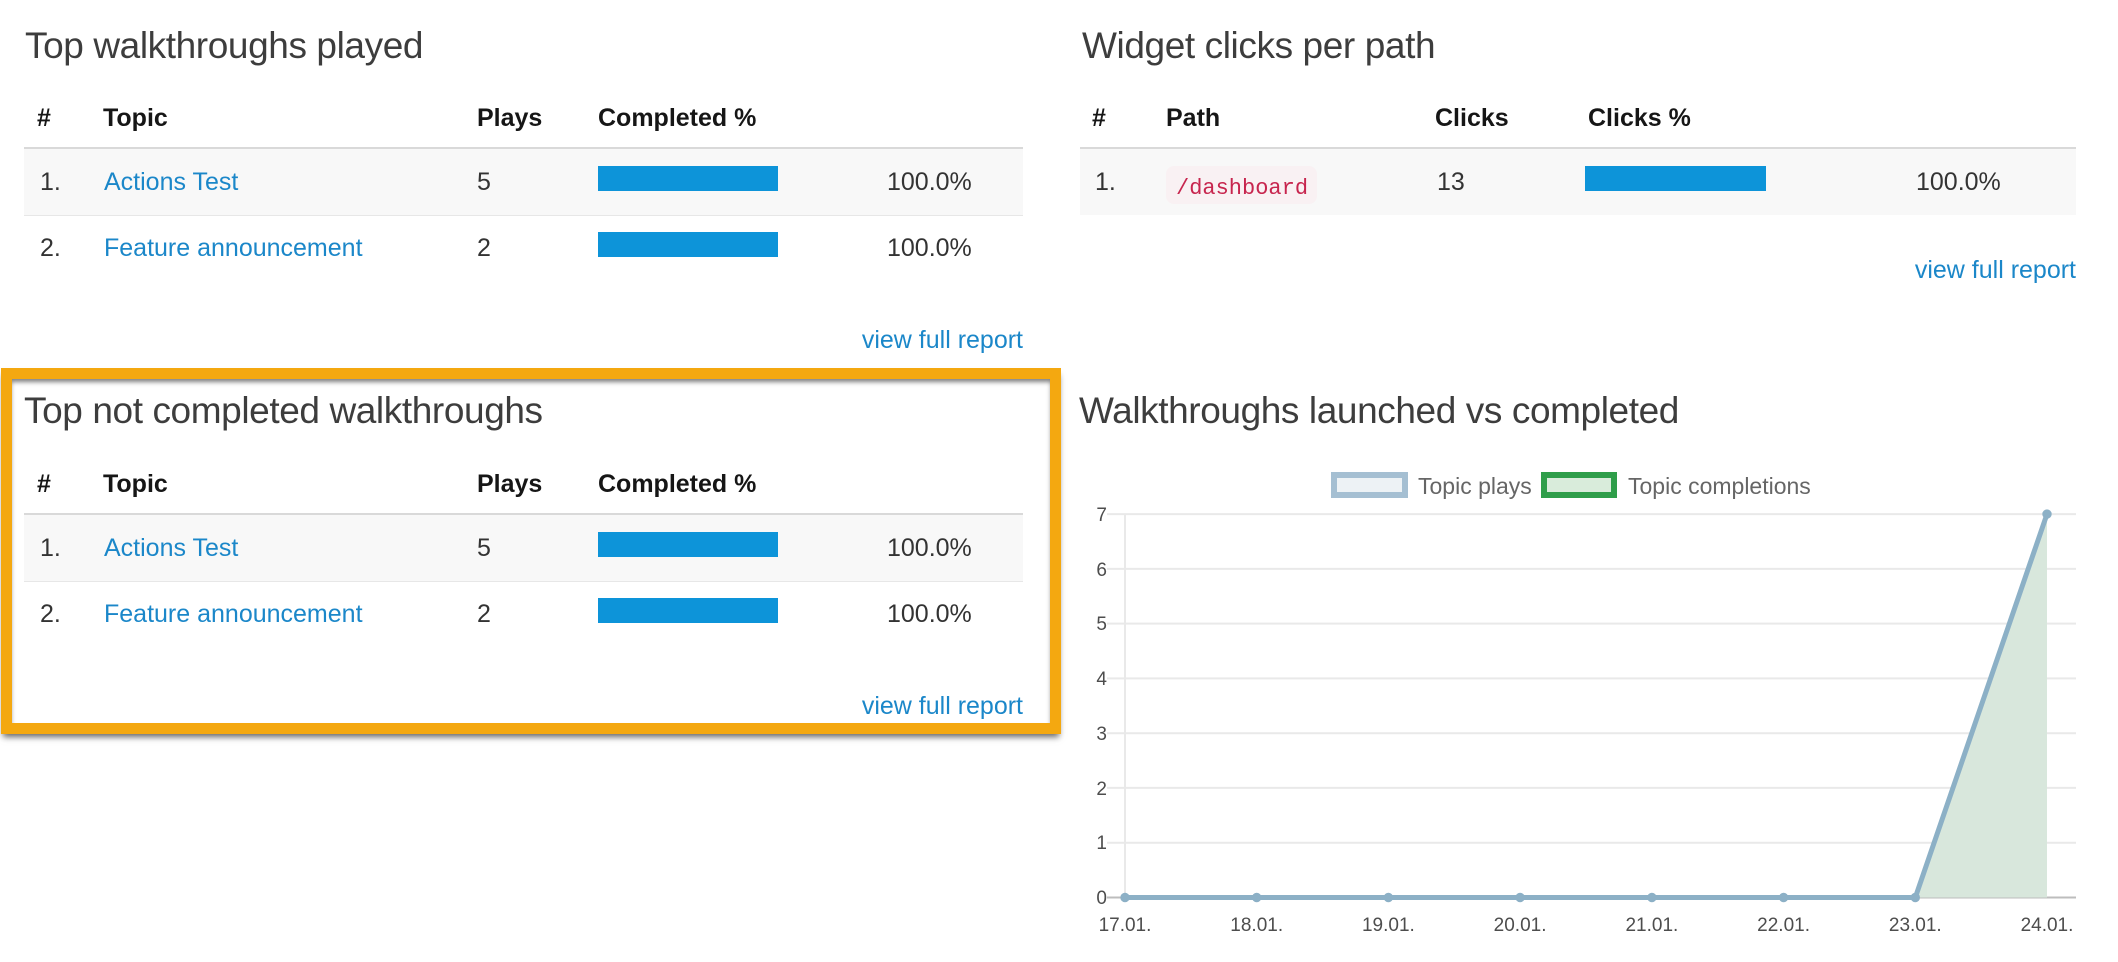 The height and width of the screenshot is (962, 2118). Describe the element at coordinates (1101, 515) in the screenshot. I see `svg-text: 7` at that location.